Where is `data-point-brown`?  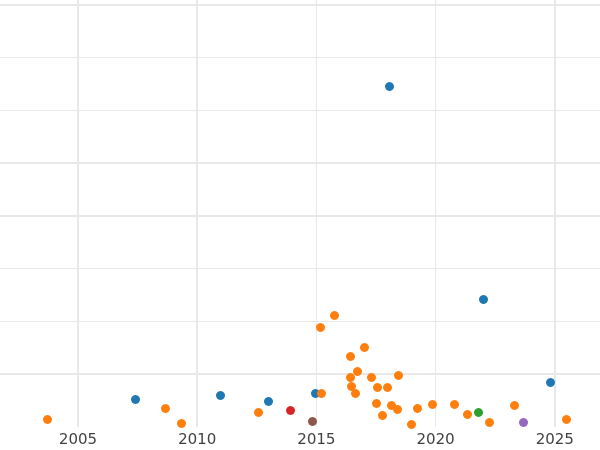
data-point-brown is located at coordinates (312, 421).